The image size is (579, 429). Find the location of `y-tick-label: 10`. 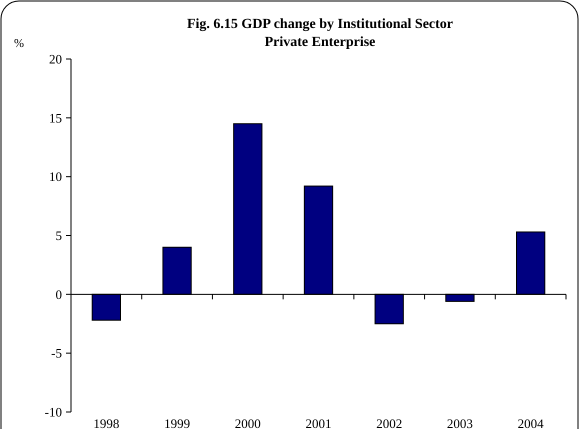

y-tick-label: 10 is located at coordinates (55, 176).